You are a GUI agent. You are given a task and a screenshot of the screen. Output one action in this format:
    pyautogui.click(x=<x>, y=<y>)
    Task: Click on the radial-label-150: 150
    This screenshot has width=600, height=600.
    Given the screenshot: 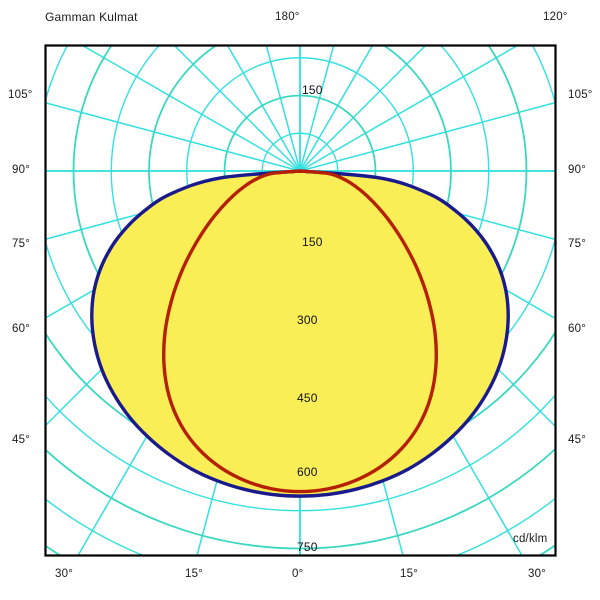 What is the action you would take?
    pyautogui.click(x=312, y=242)
    